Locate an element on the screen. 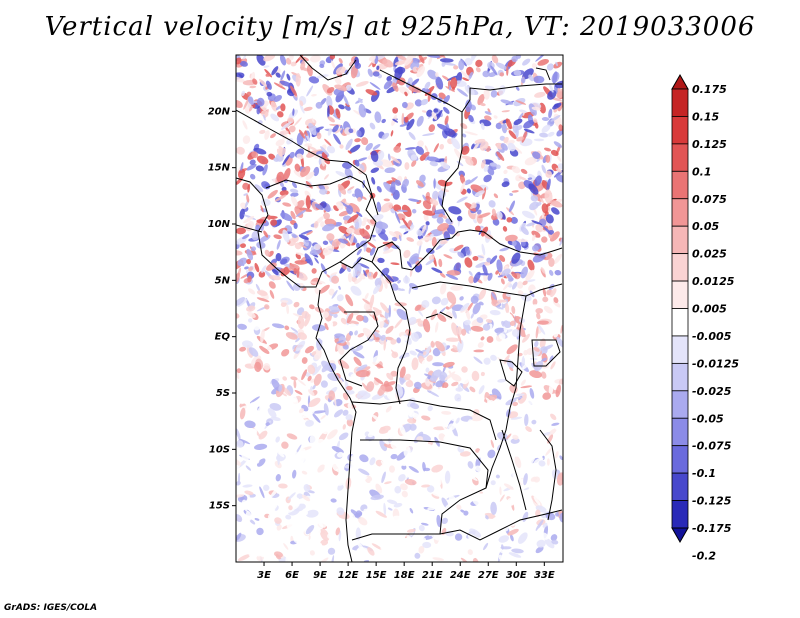  lat-tick-label: 15S is located at coordinates (219, 506).